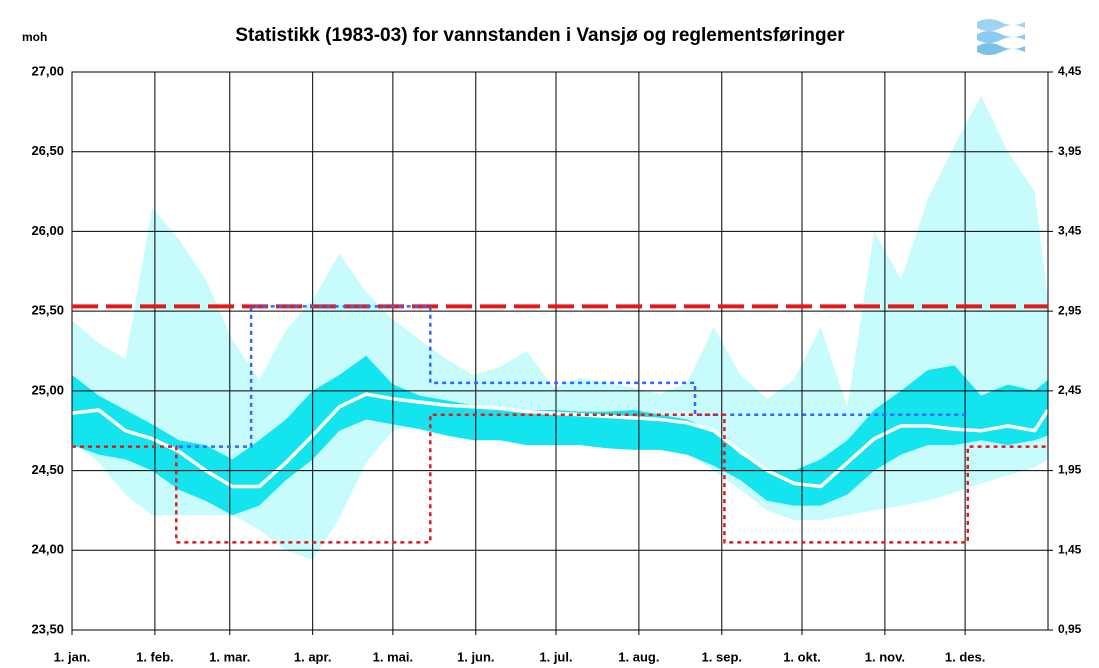 The width and height of the screenshot is (1099, 668). I want to click on y-axis-label: moh, so click(34, 37).